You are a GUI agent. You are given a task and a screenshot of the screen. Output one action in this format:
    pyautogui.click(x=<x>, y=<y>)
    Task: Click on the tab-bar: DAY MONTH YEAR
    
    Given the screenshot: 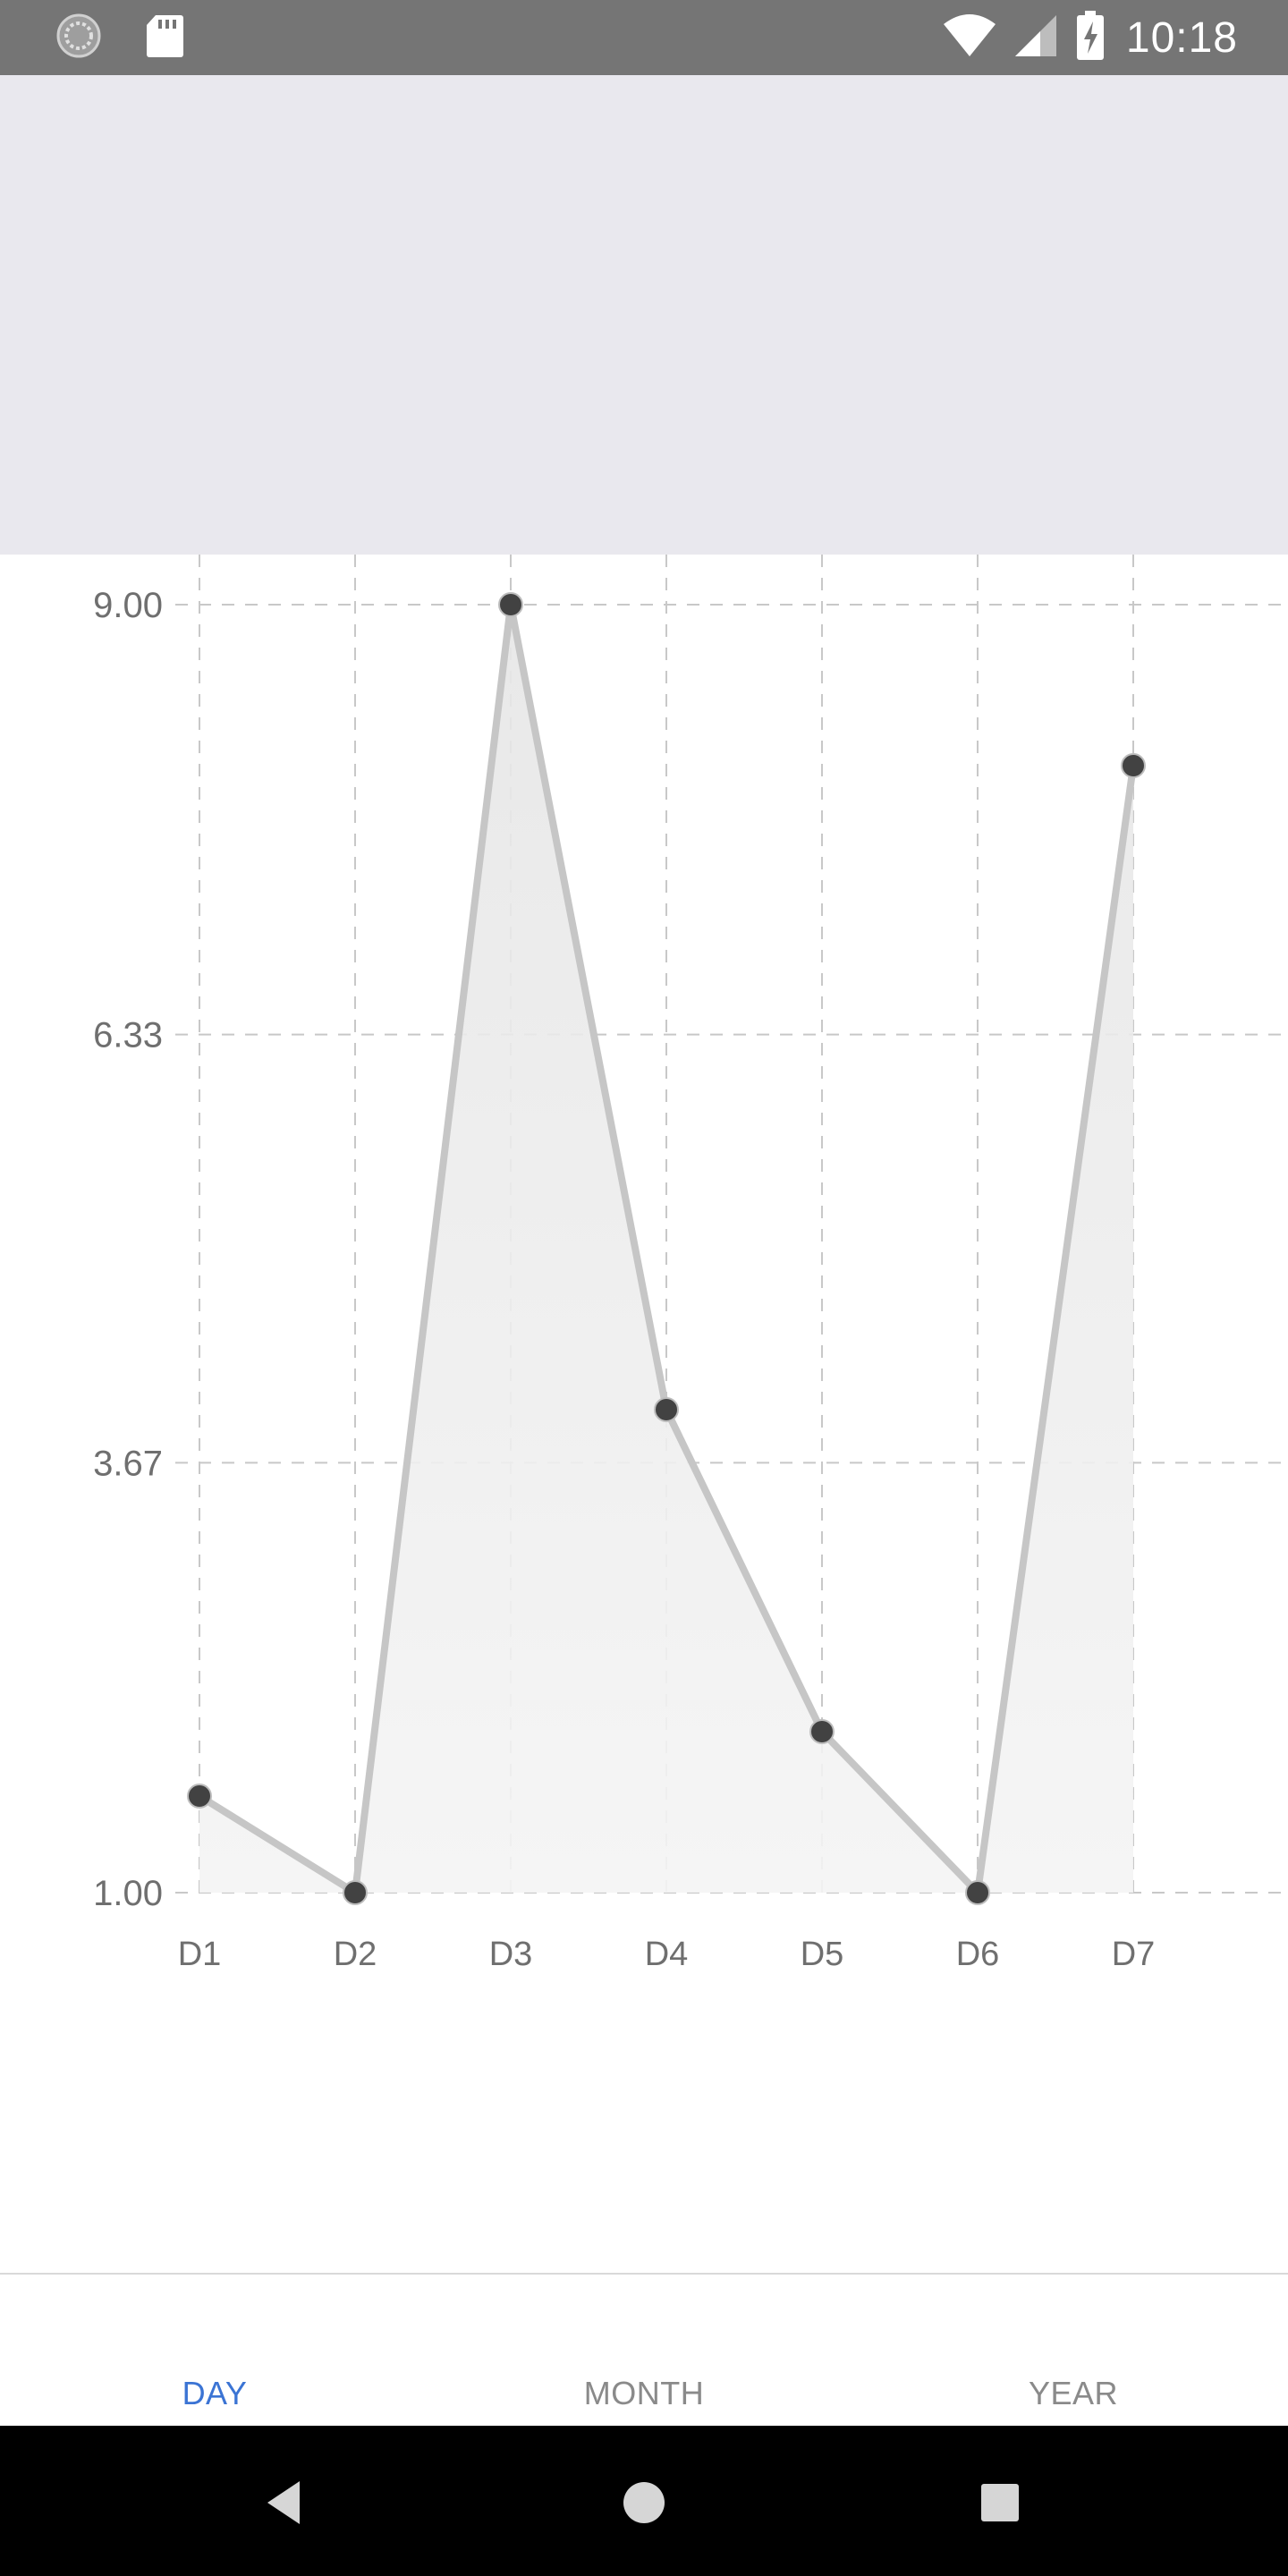 What is the action you would take?
    pyautogui.click(x=644, y=2350)
    